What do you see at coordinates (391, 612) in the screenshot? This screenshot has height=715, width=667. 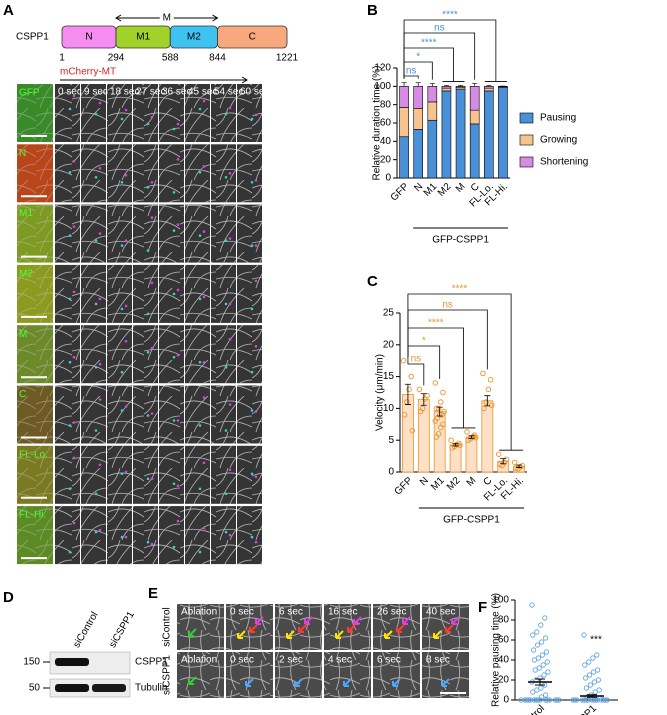 I see `frame-label: 26 sec` at bounding box center [391, 612].